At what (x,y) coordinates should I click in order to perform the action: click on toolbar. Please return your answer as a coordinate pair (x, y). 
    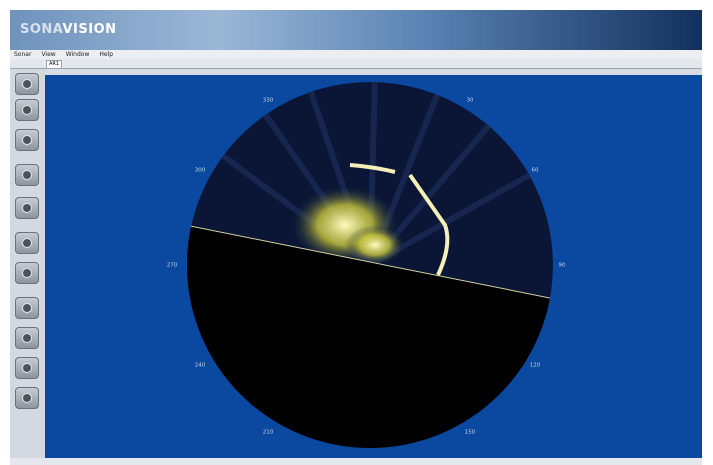
    Looking at the image, I should click on (27, 264).